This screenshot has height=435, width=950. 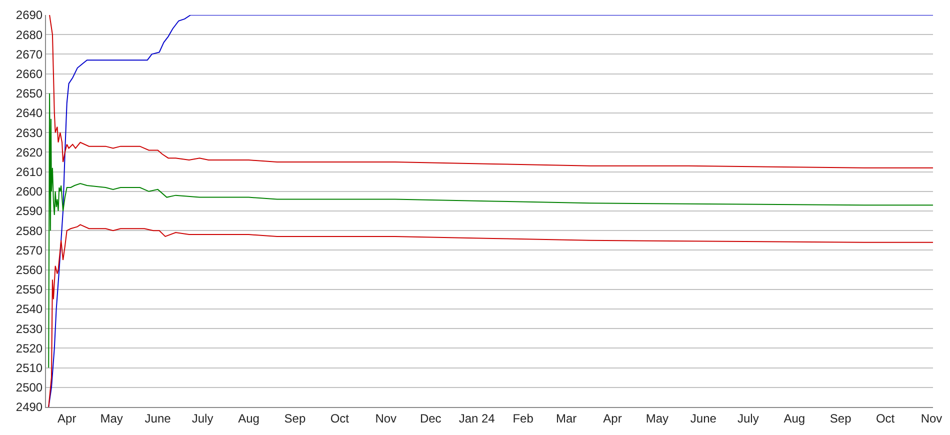 What do you see at coordinates (566, 418) in the screenshot?
I see `x-tick-label: Mar` at bounding box center [566, 418].